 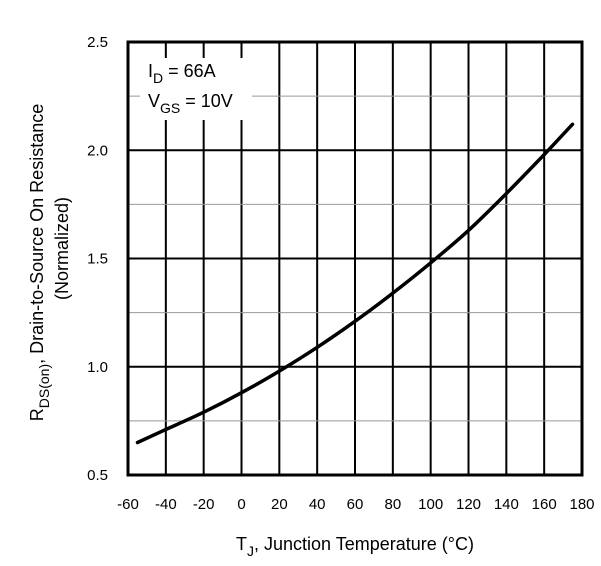 I want to click on x-axis-label: TJ, Junction Temperature (°C), so click(x=355, y=546).